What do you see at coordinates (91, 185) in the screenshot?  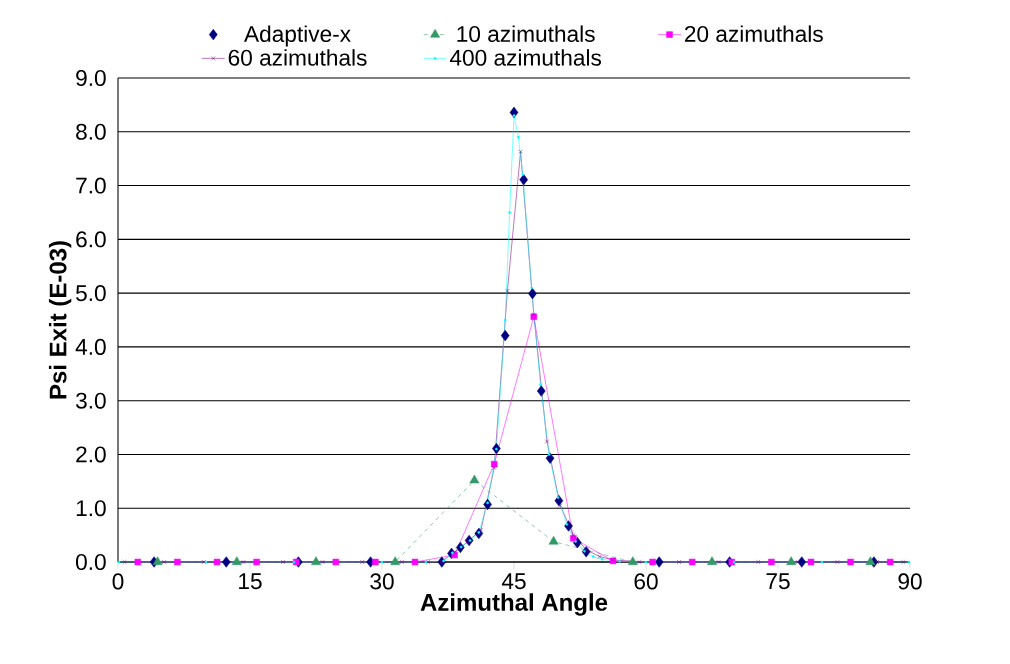 I see `y-tick-label: 7.0` at bounding box center [91, 185].